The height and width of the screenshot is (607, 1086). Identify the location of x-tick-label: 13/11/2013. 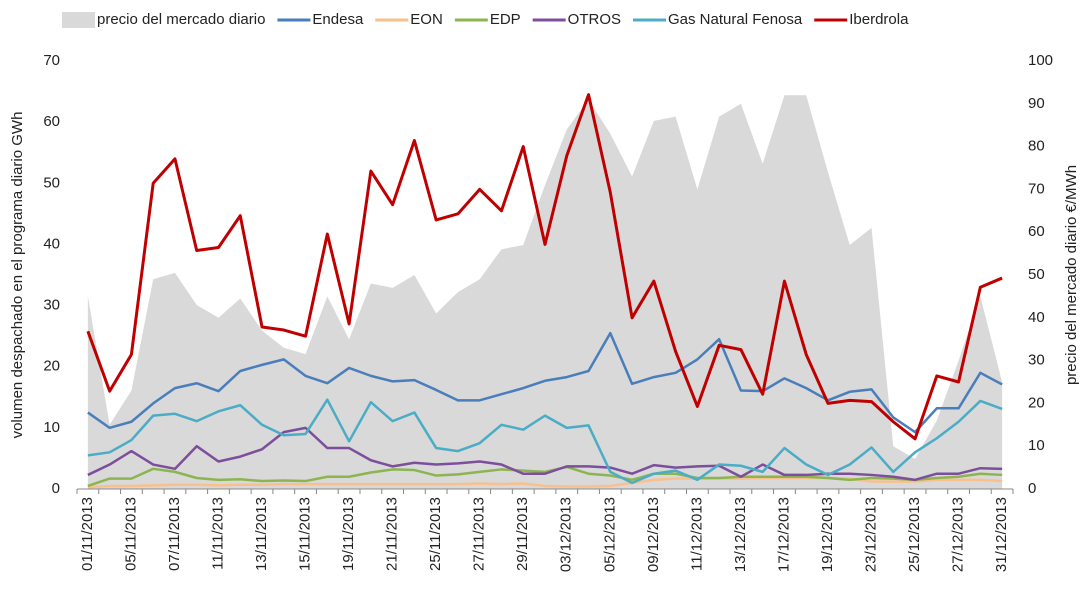
(261, 534).